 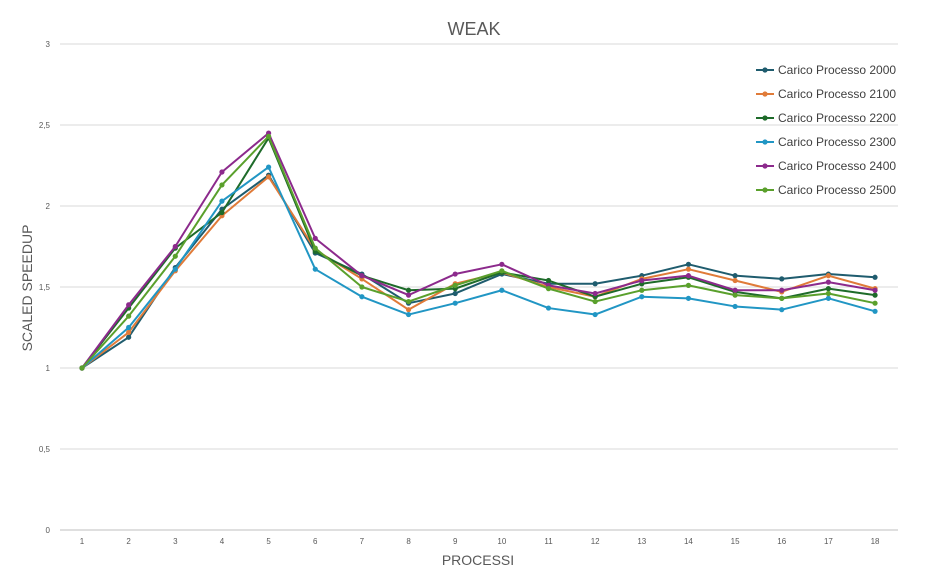 What do you see at coordinates (837, 190) in the screenshot?
I see `legend-label: Carico Processo 2500` at bounding box center [837, 190].